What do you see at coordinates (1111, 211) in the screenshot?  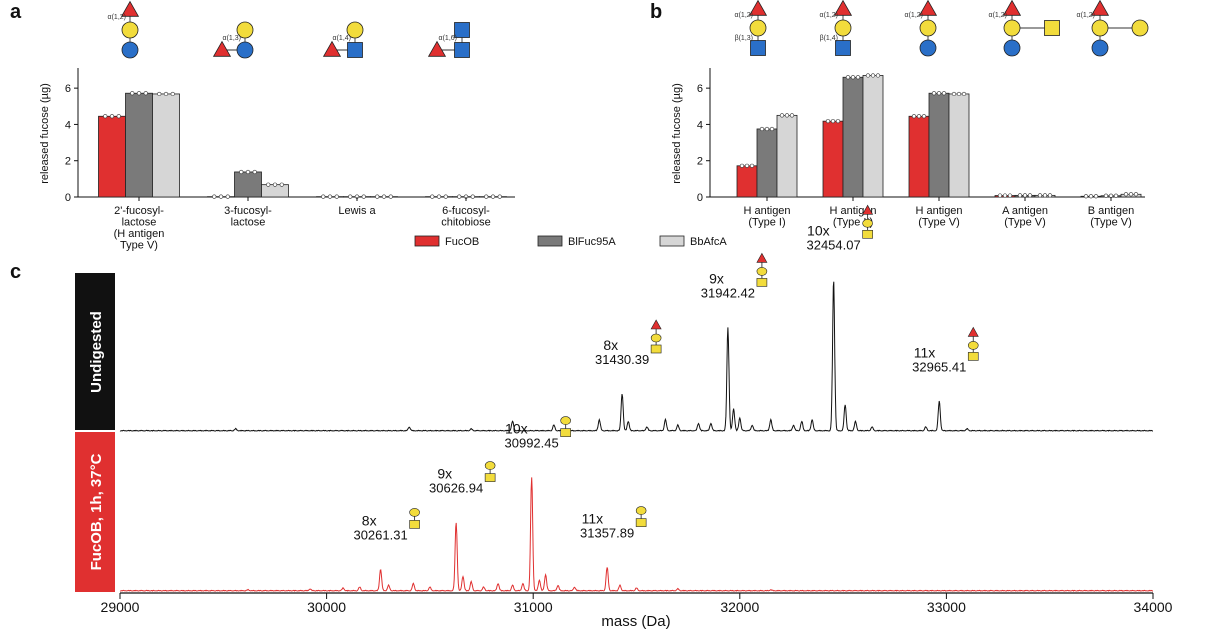 I see `category-label: B antigen` at bounding box center [1111, 211].